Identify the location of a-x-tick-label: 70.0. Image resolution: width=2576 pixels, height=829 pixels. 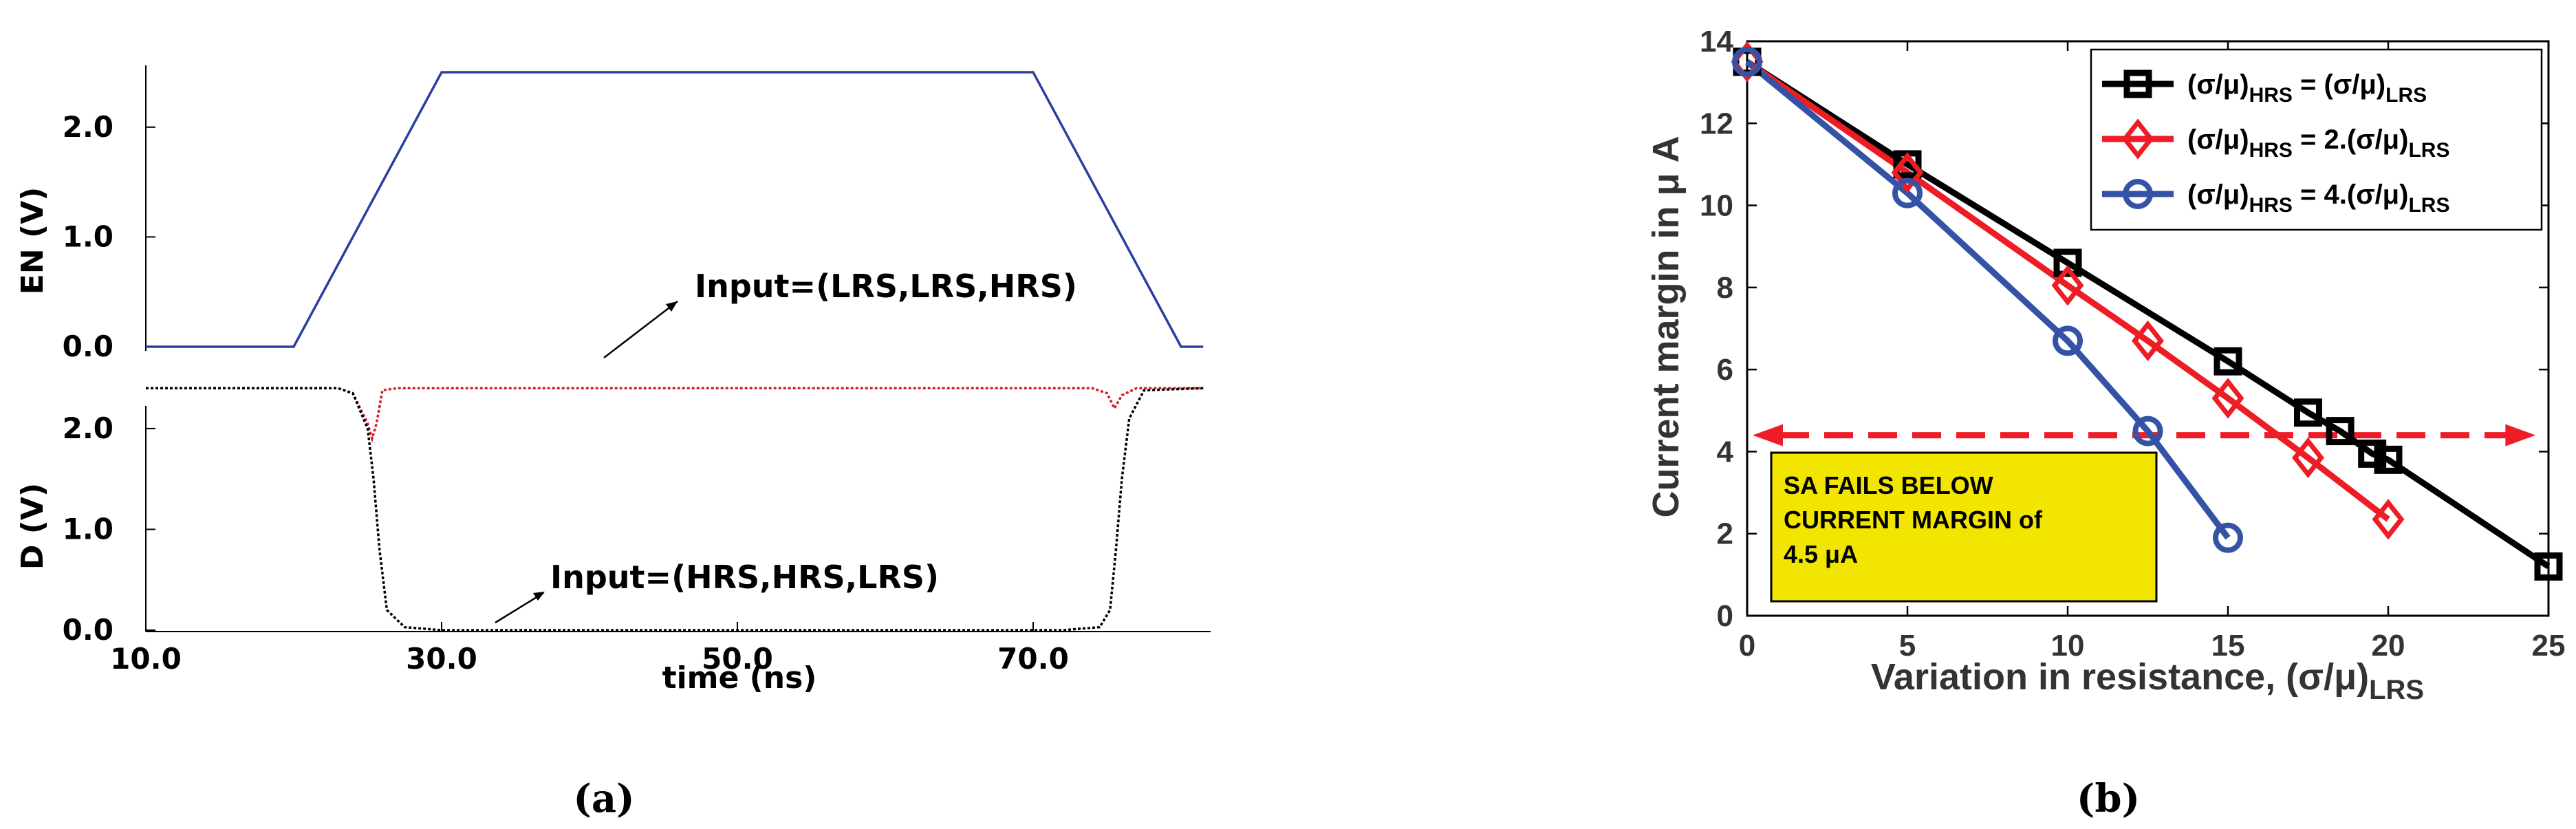
(1033, 659).